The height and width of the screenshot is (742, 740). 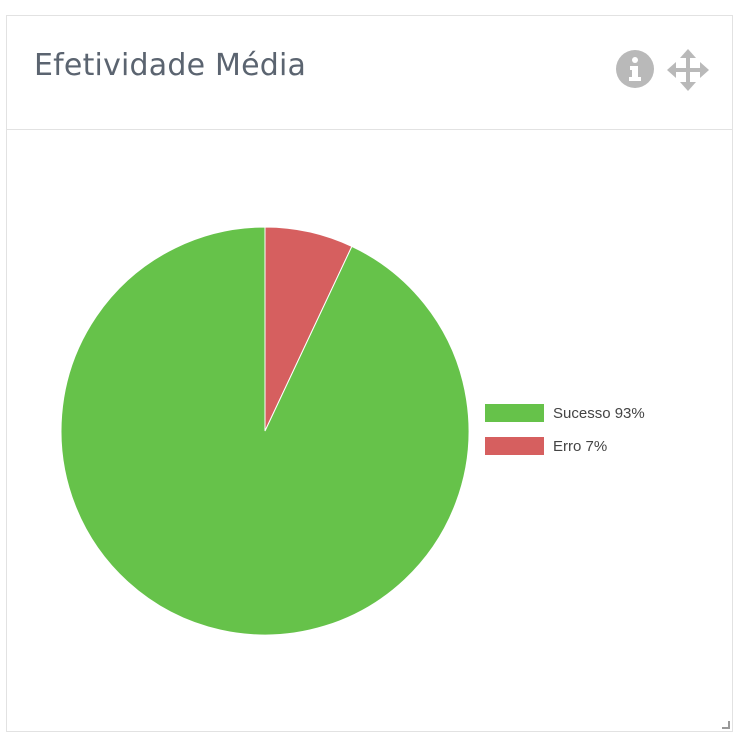 What do you see at coordinates (170, 65) in the screenshot?
I see `widget-title: Efetividade Média` at bounding box center [170, 65].